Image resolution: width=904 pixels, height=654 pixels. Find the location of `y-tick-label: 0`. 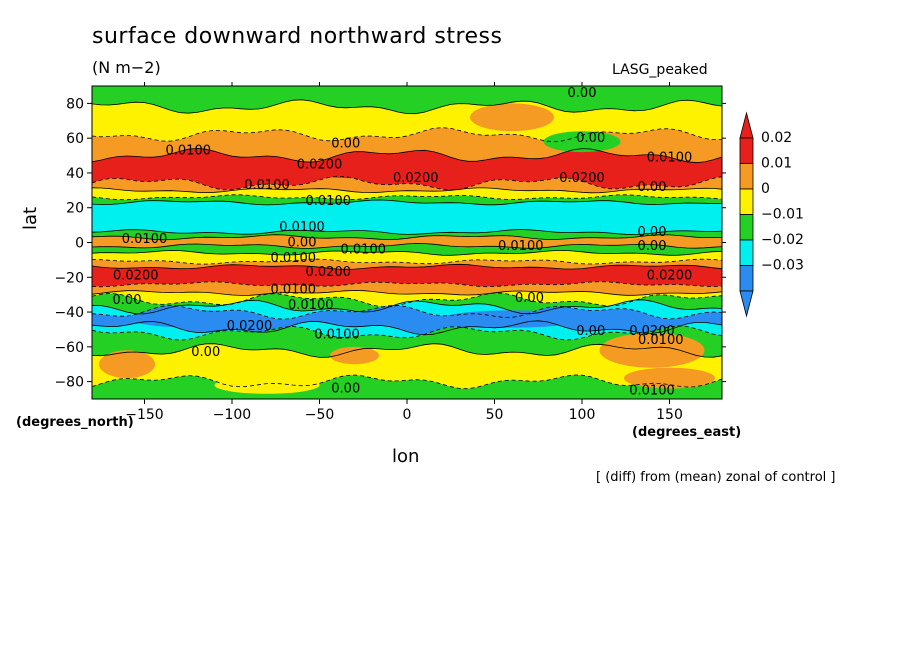

y-tick-label: 0 is located at coordinates (79, 244).